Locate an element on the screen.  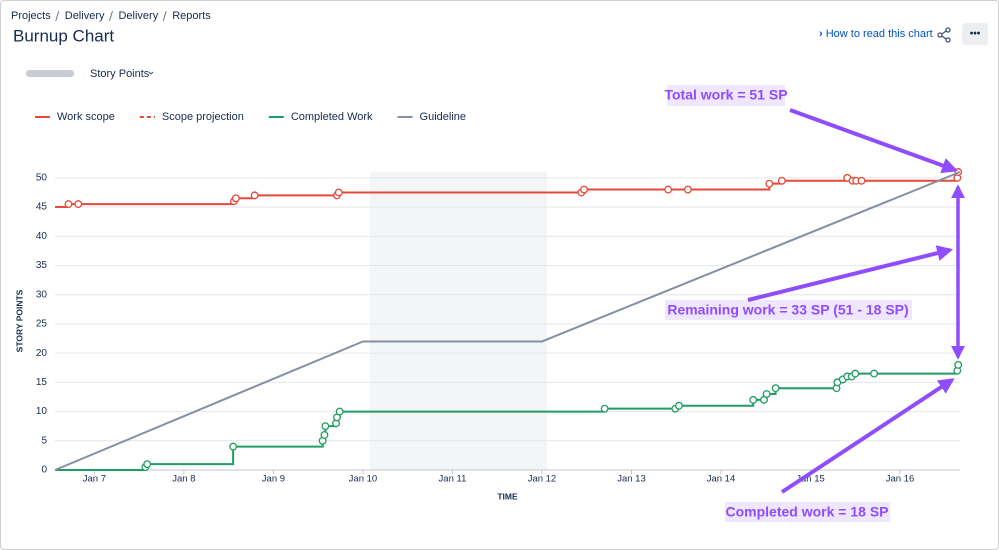
y-tick-label: 5 is located at coordinates (44, 440).